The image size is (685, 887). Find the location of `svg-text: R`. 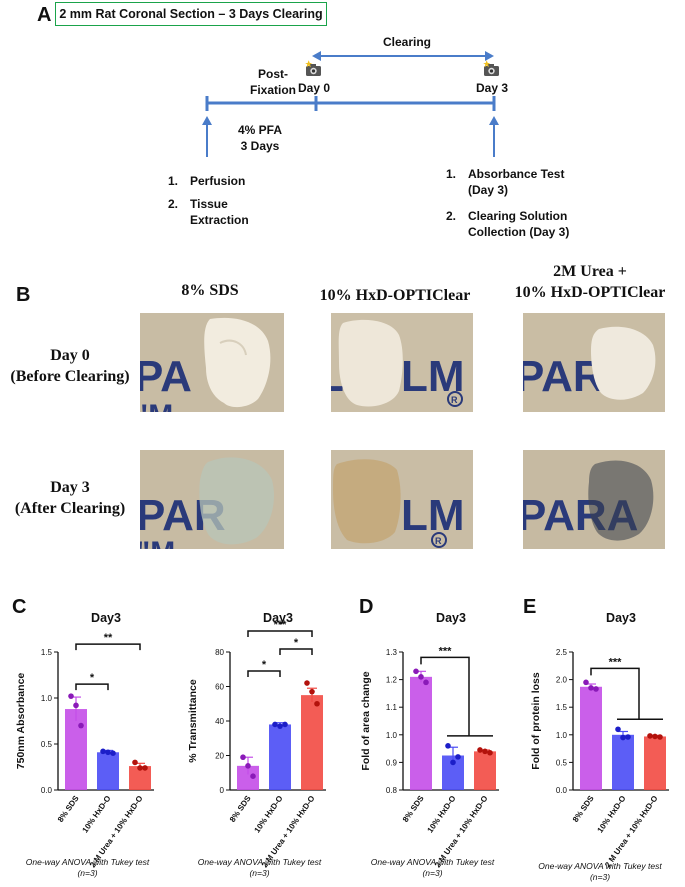

svg-text: R is located at coordinates (438, 541).